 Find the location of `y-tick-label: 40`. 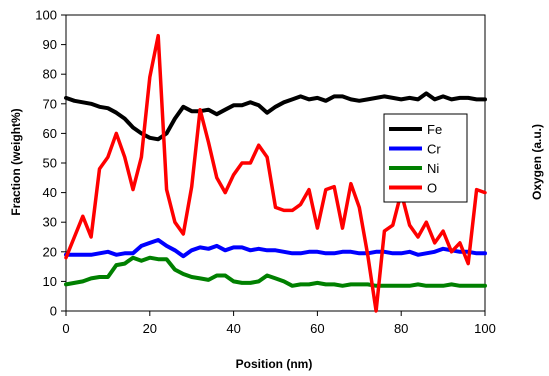

y-tick-label: 40 is located at coordinates (50, 192).